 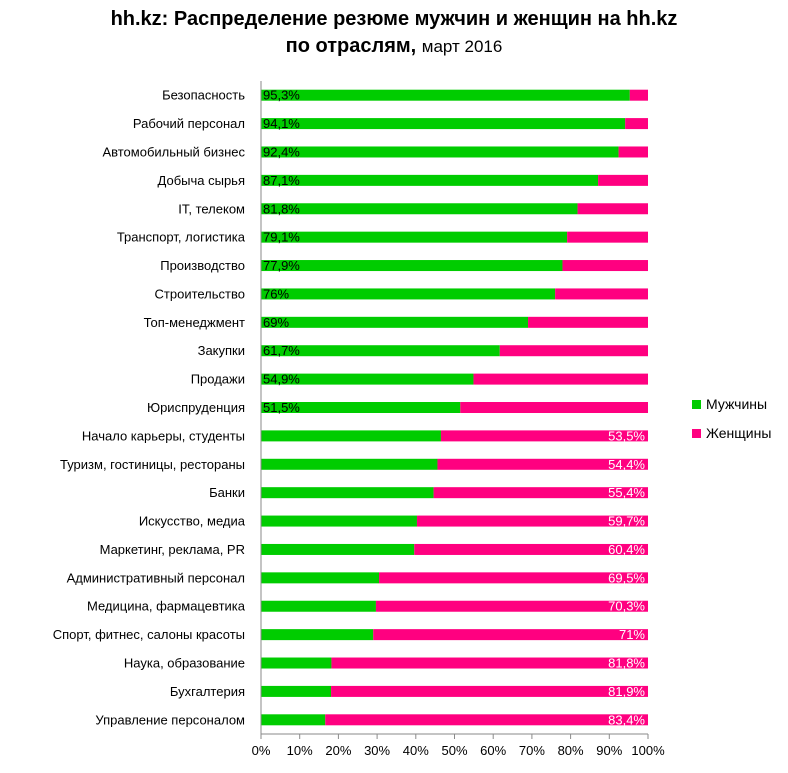 I want to click on x-tick-label: 70%, so click(x=532, y=750).